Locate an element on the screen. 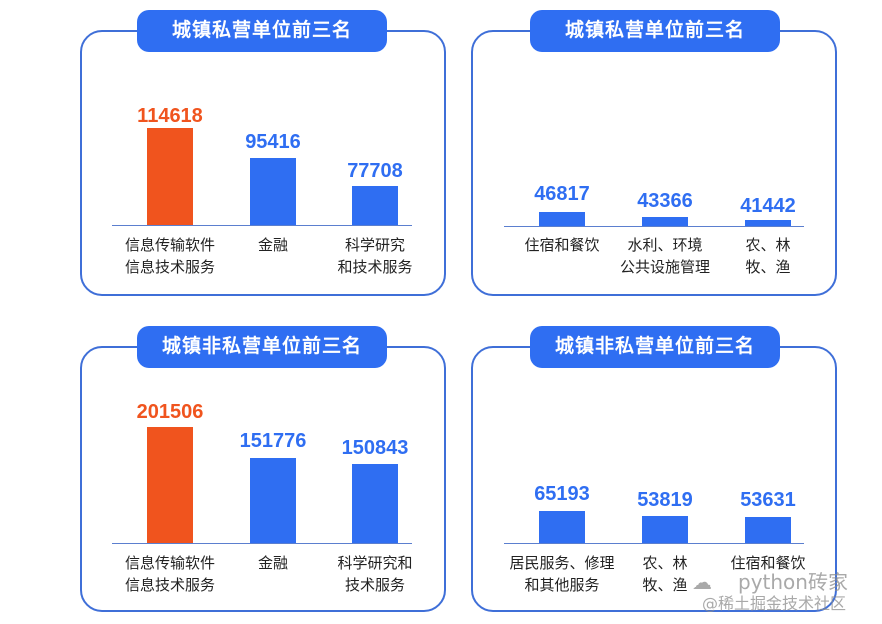 This screenshot has width=882, height=624. value-label: 151776 is located at coordinates (273, 441).